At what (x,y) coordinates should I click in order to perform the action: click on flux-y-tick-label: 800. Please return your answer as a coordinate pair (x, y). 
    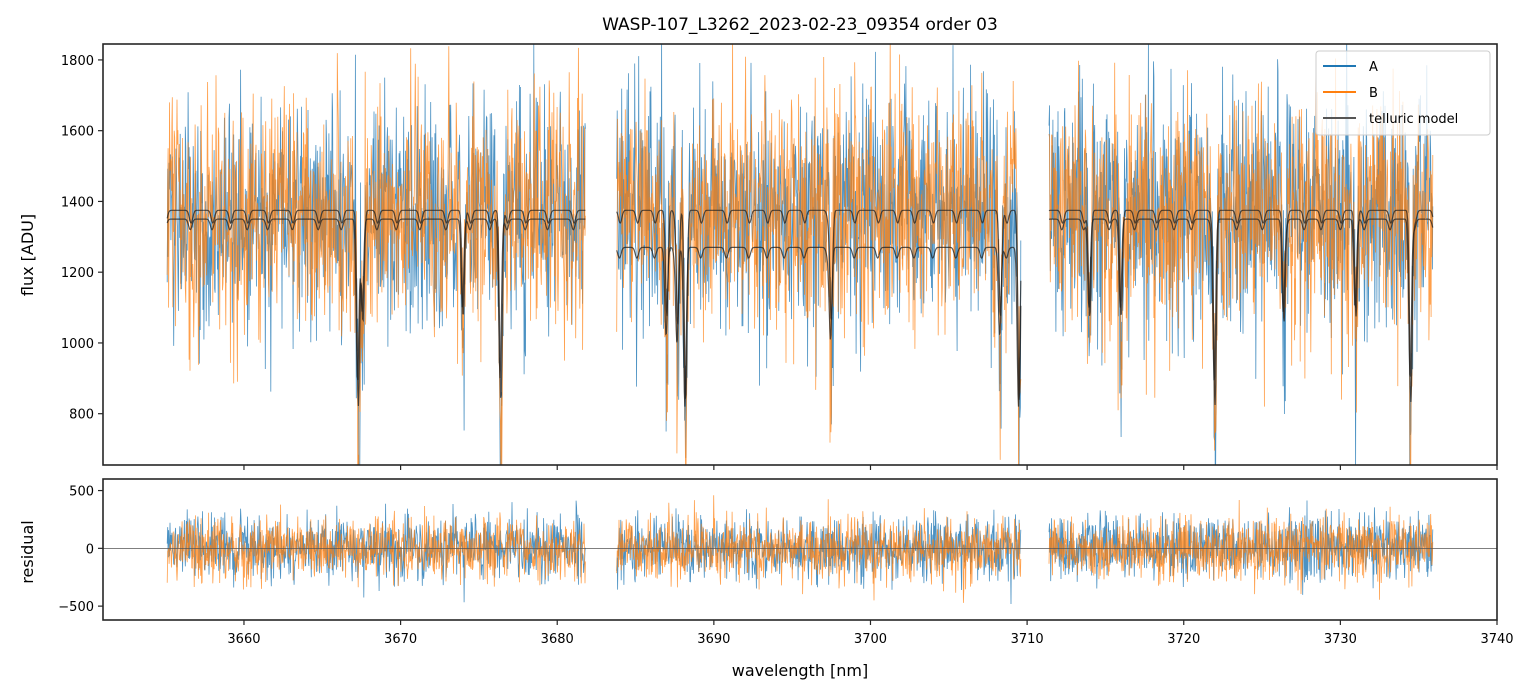
    Looking at the image, I should click on (81, 415).